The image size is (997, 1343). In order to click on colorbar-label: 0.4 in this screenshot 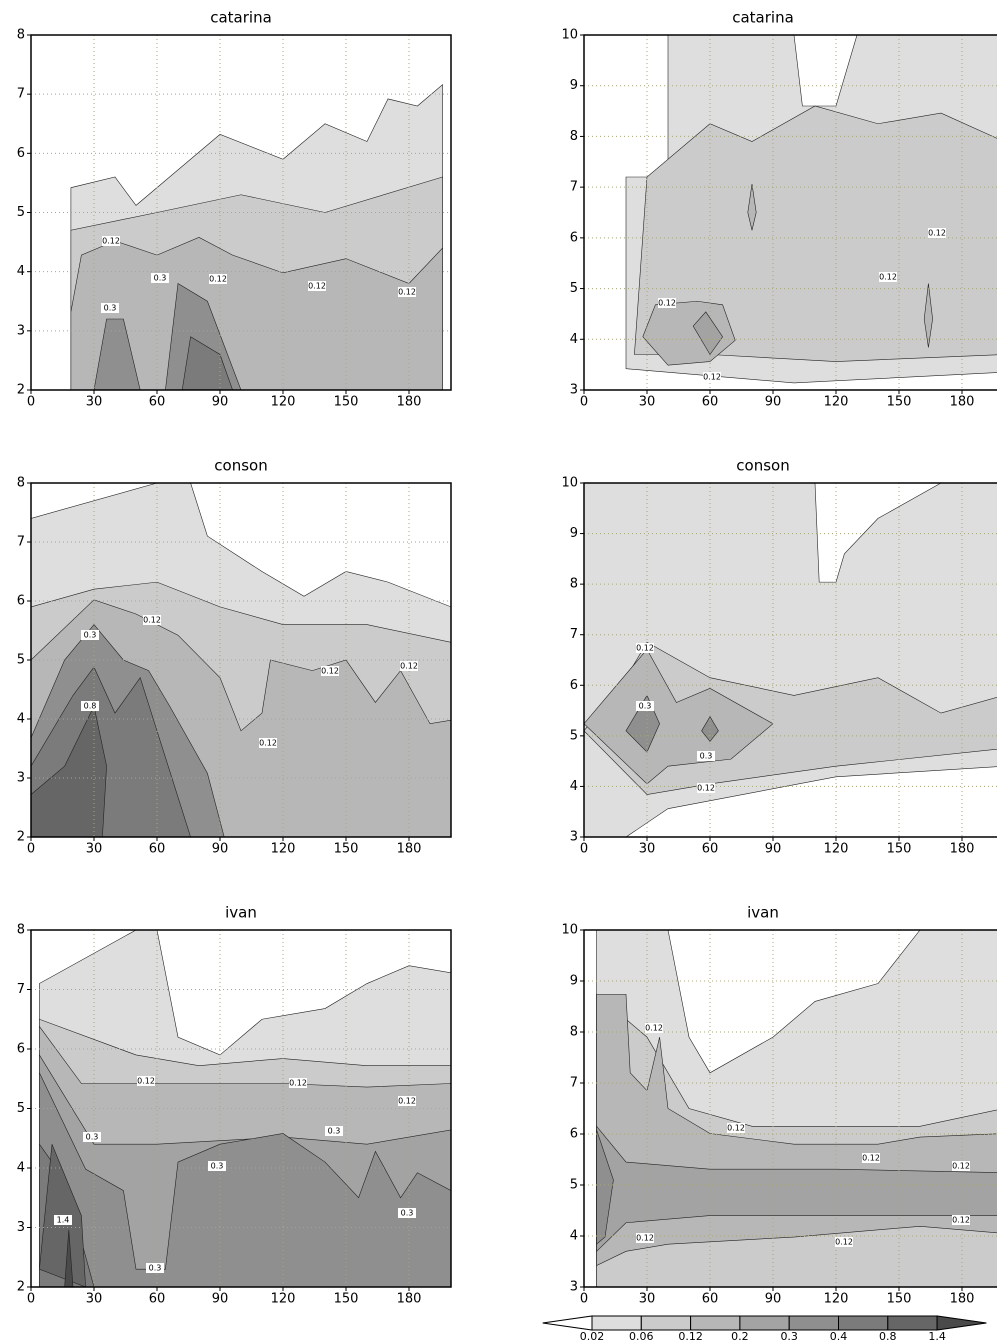, I will do `click(839, 1336)`.